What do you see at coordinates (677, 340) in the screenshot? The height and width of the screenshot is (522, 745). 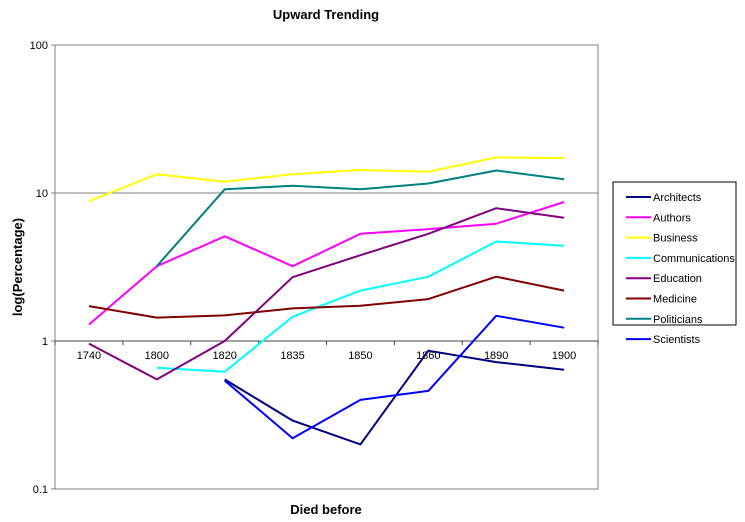 I see `legend-label: Scientists` at bounding box center [677, 340].